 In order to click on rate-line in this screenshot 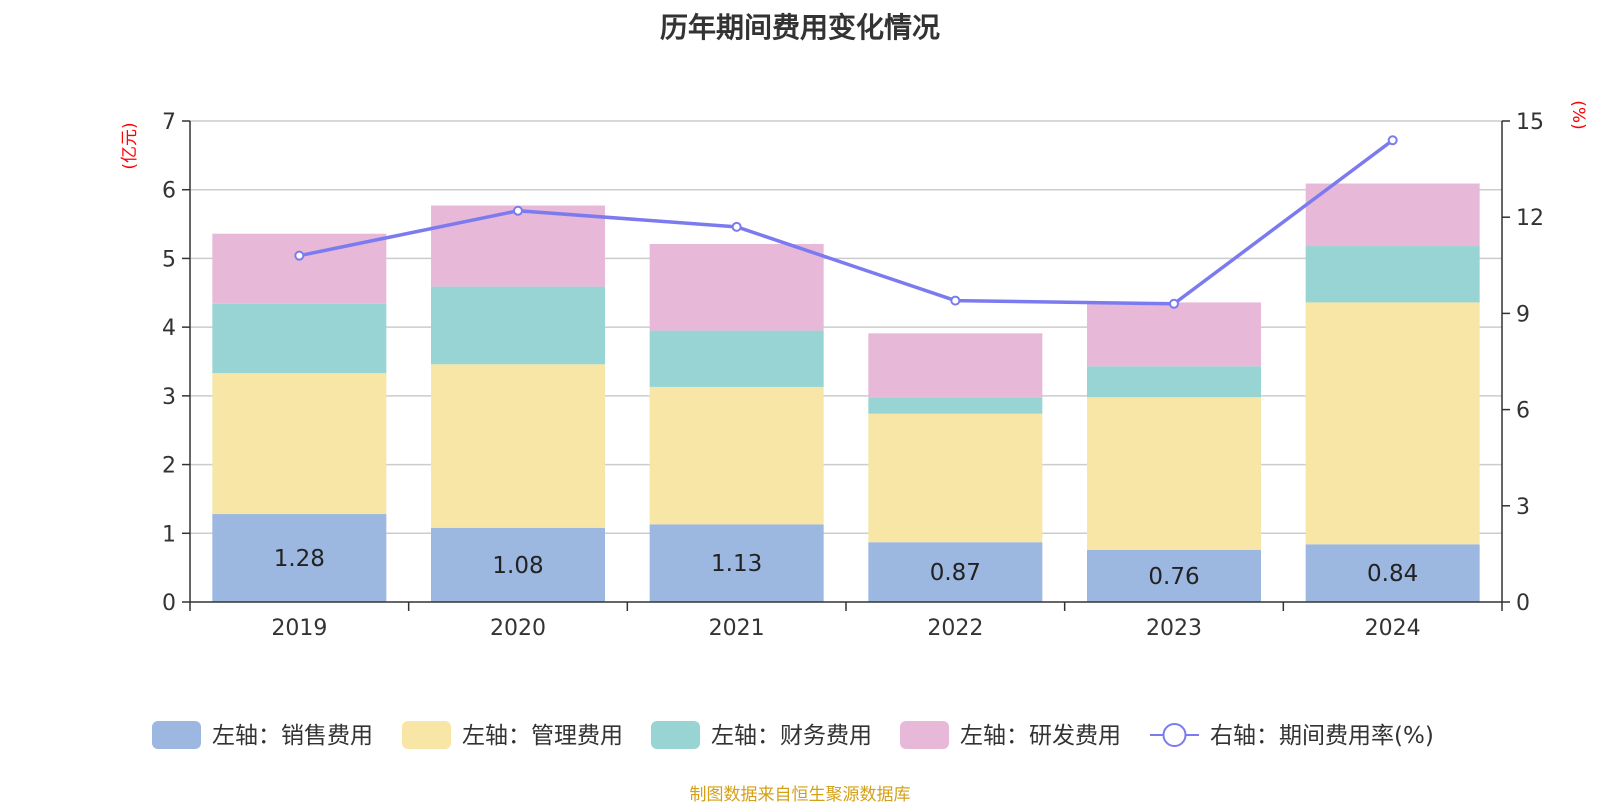, I will do `click(846, 222)`.